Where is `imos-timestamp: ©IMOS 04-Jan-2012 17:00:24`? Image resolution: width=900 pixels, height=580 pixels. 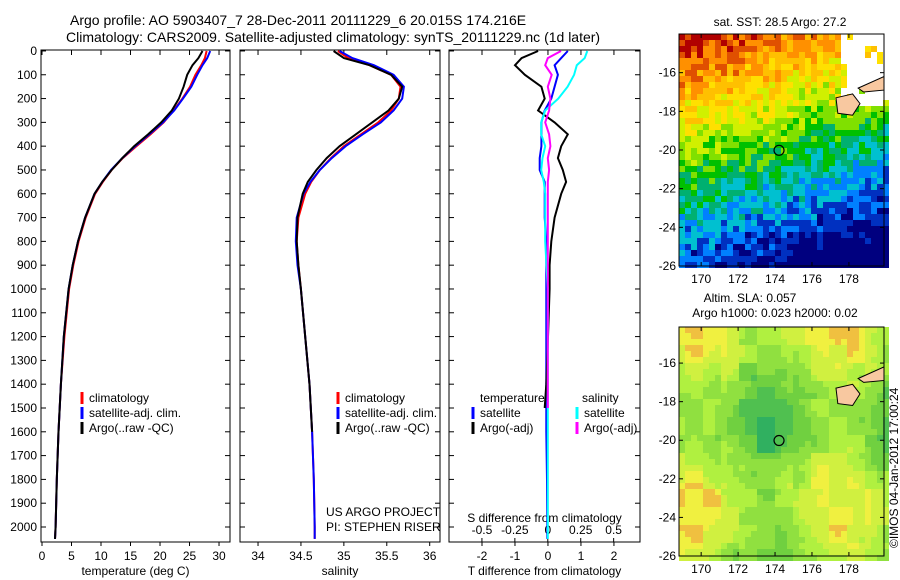 imos-timestamp: ©IMOS 04-Jan-2012 17:00:24 is located at coordinates (893, 467).